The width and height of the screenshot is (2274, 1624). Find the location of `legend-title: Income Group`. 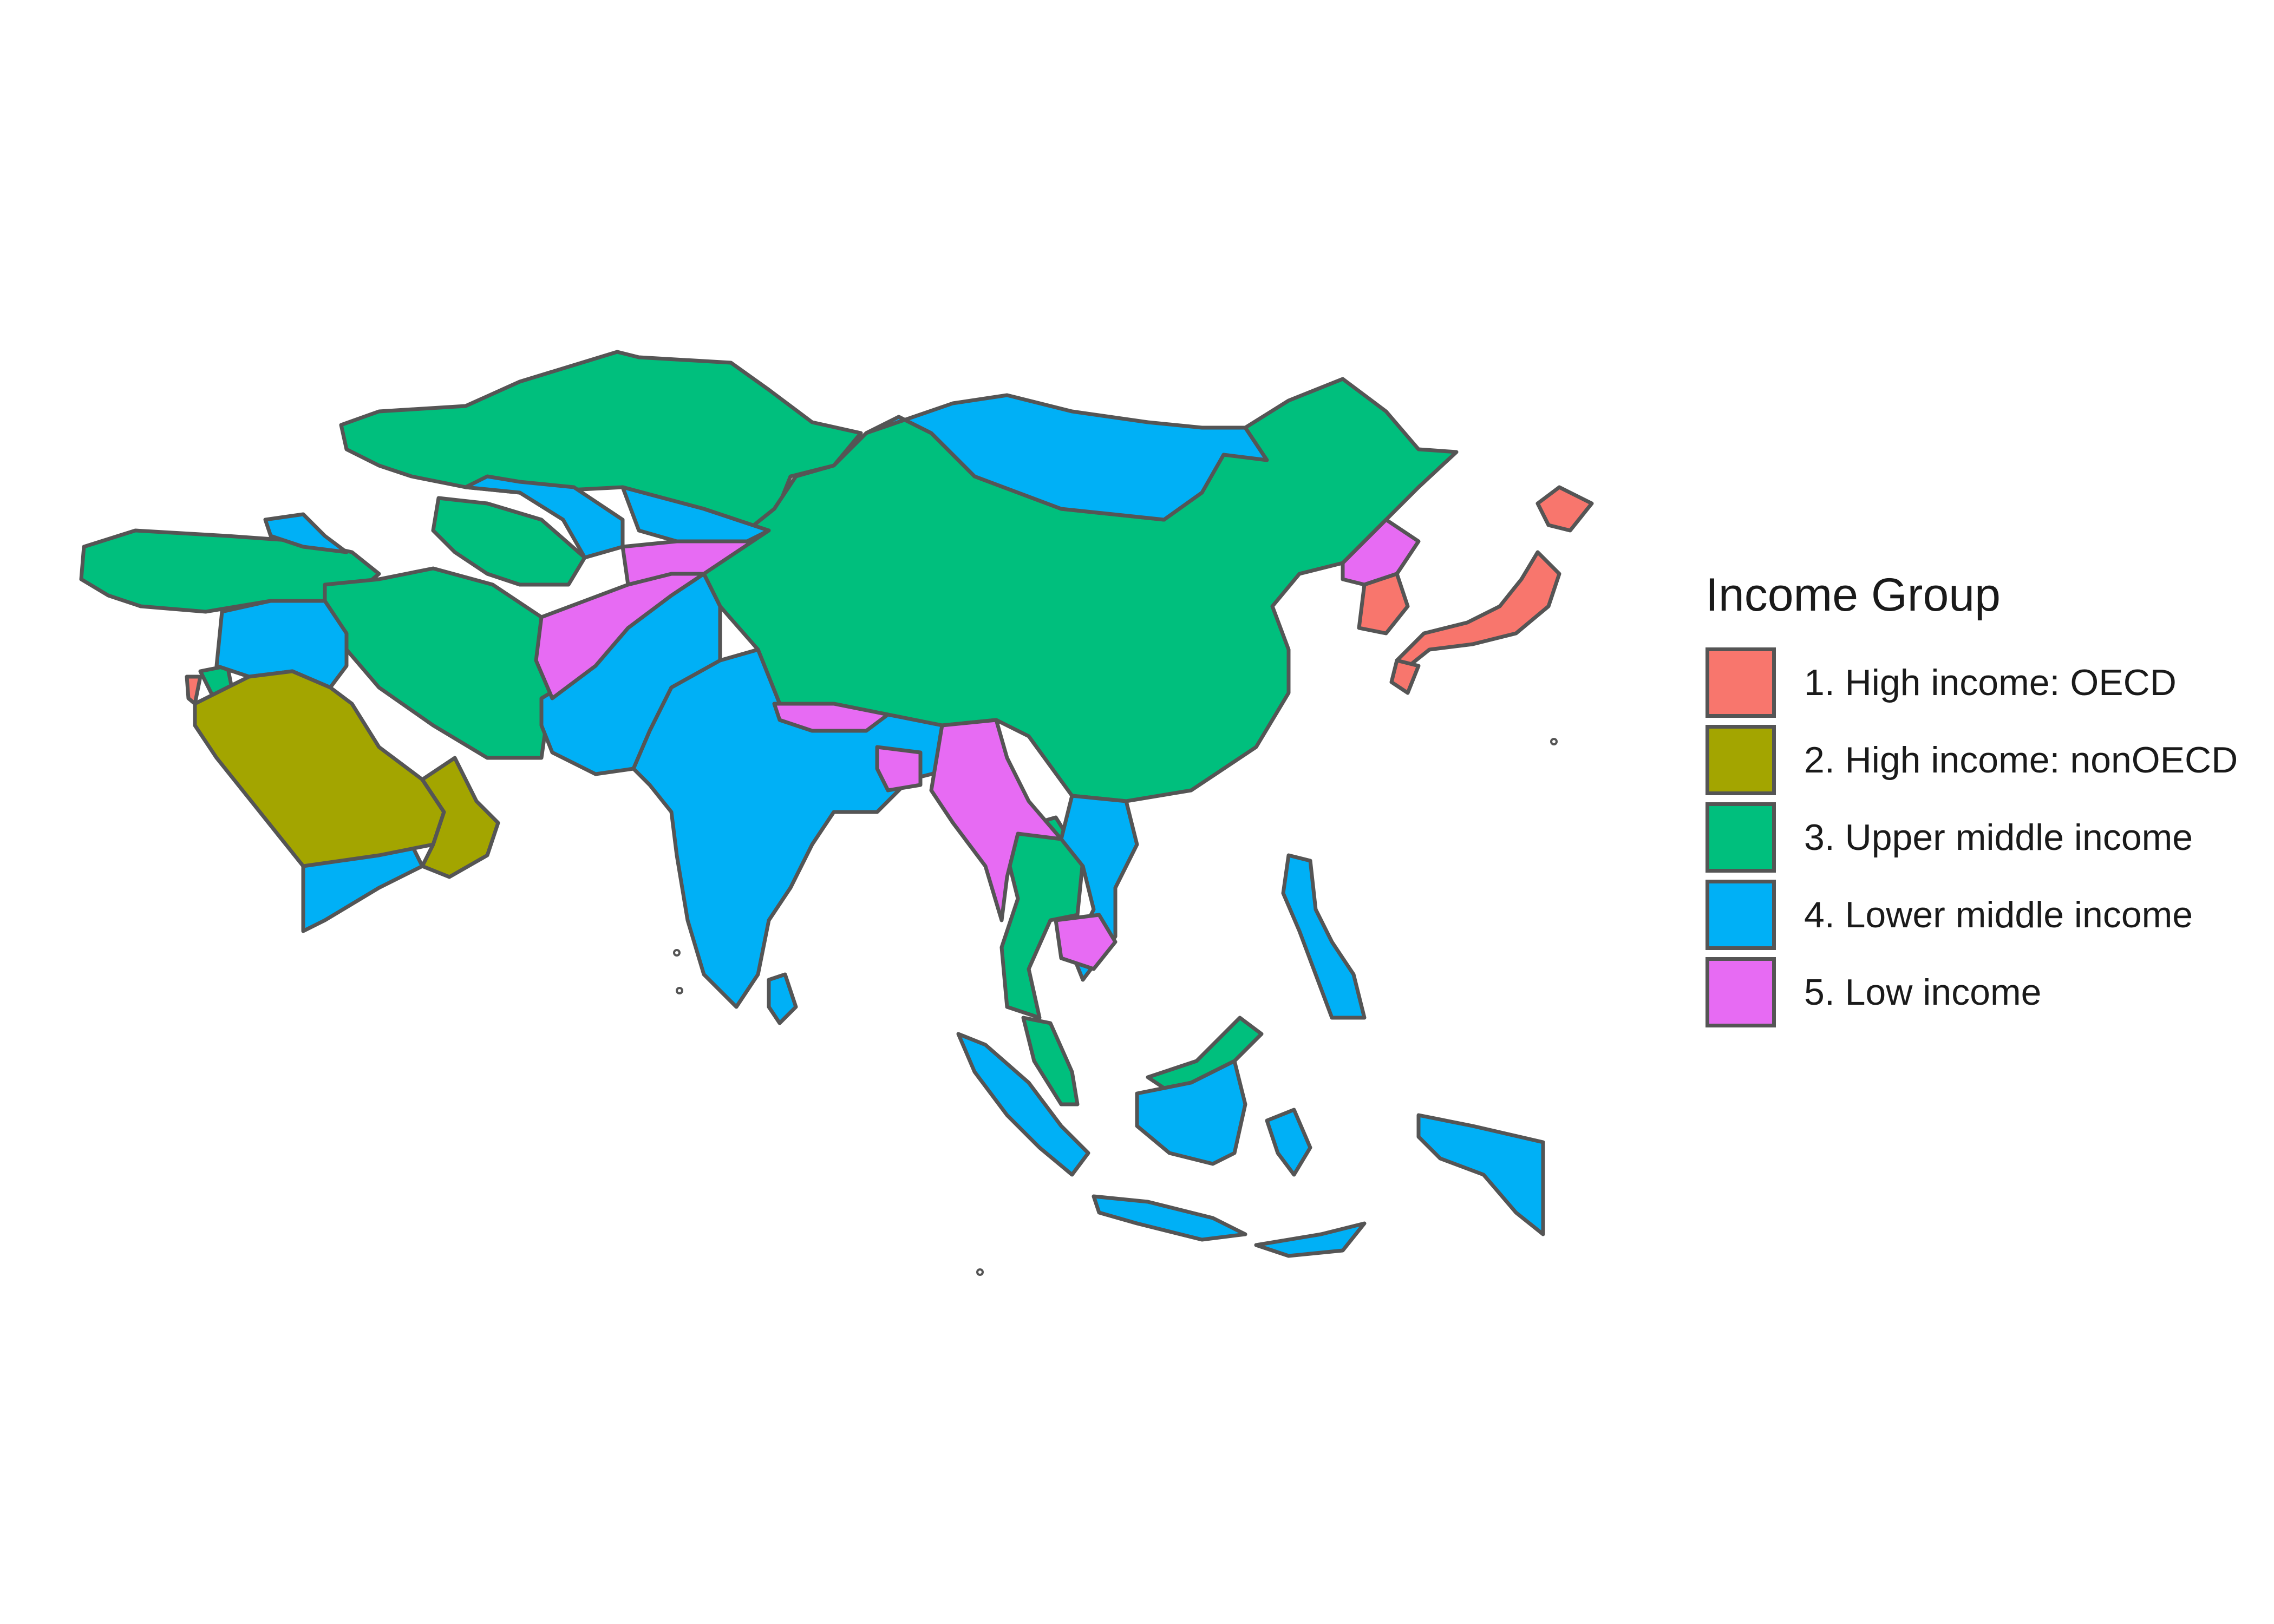

legend-title: Income Group is located at coordinates (1854, 595).